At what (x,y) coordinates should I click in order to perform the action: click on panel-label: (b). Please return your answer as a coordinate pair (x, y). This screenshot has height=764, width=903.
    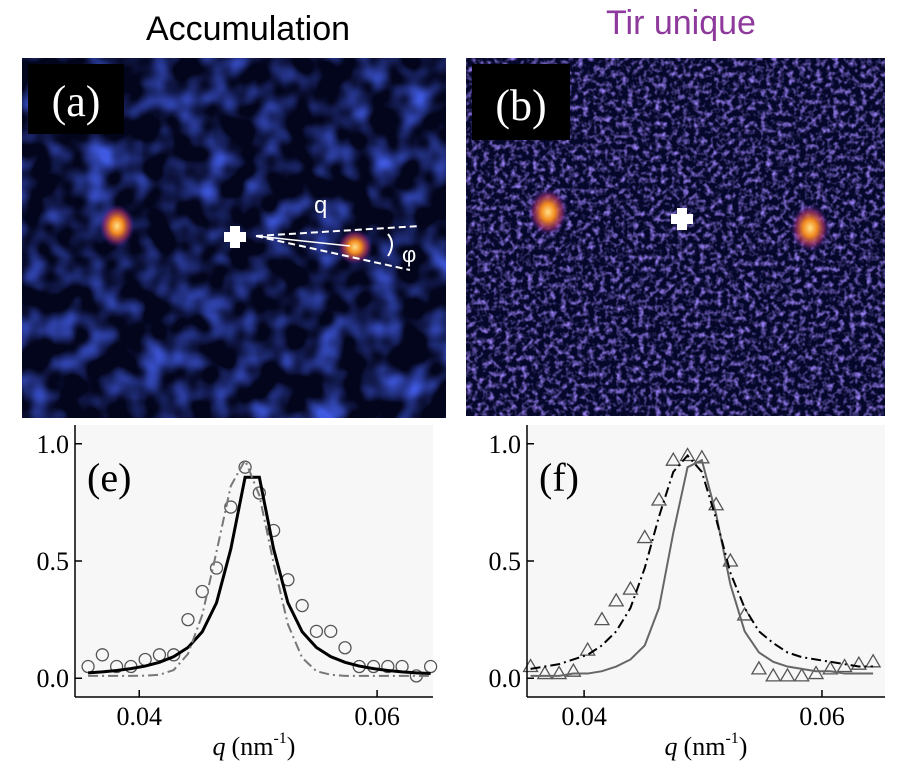
    Looking at the image, I should click on (520, 105).